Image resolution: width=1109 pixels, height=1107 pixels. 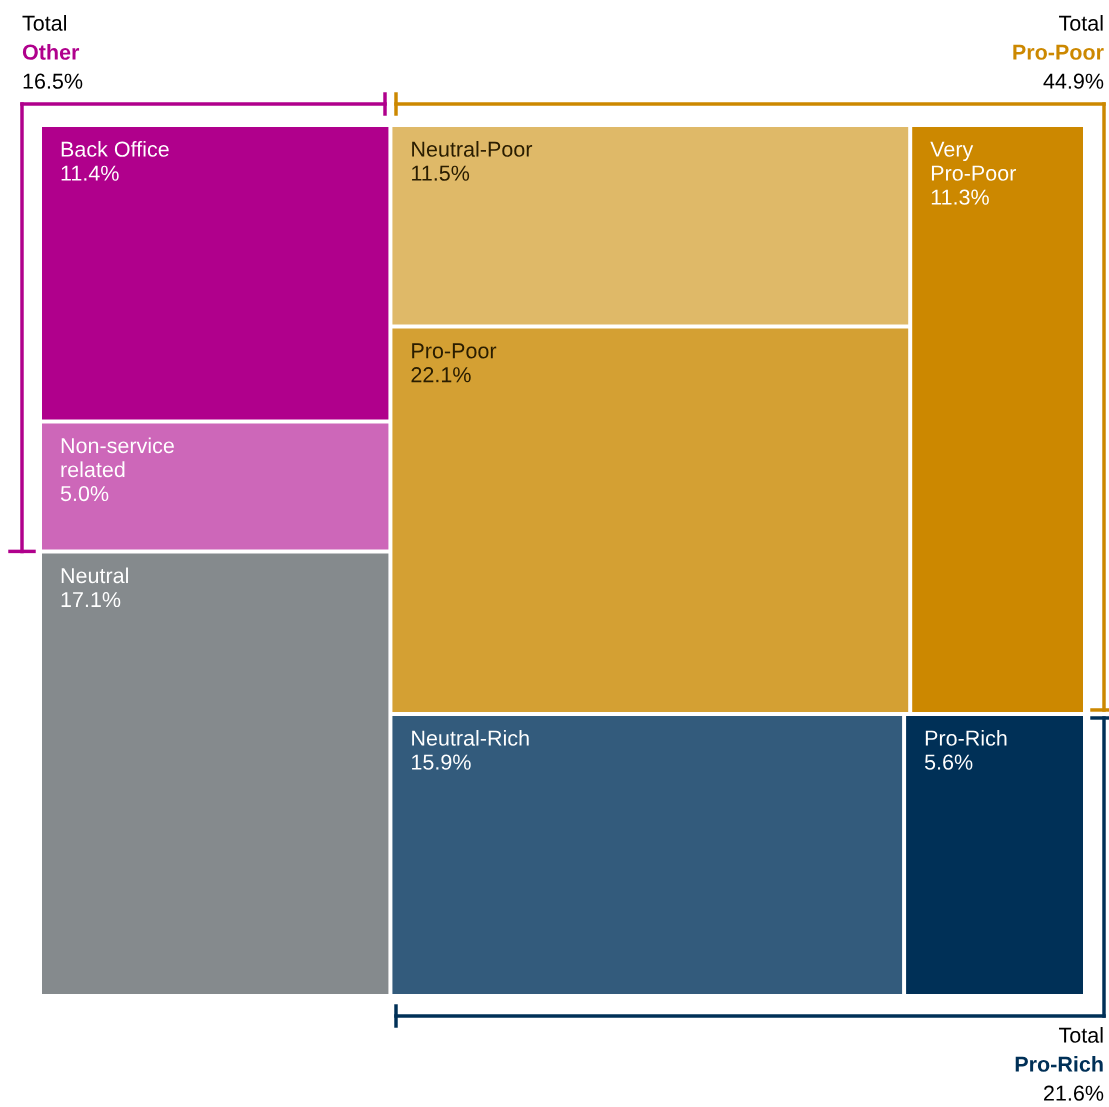 I want to click on text: Total Pro-Poor 44.9%, so click(x=1058, y=52).